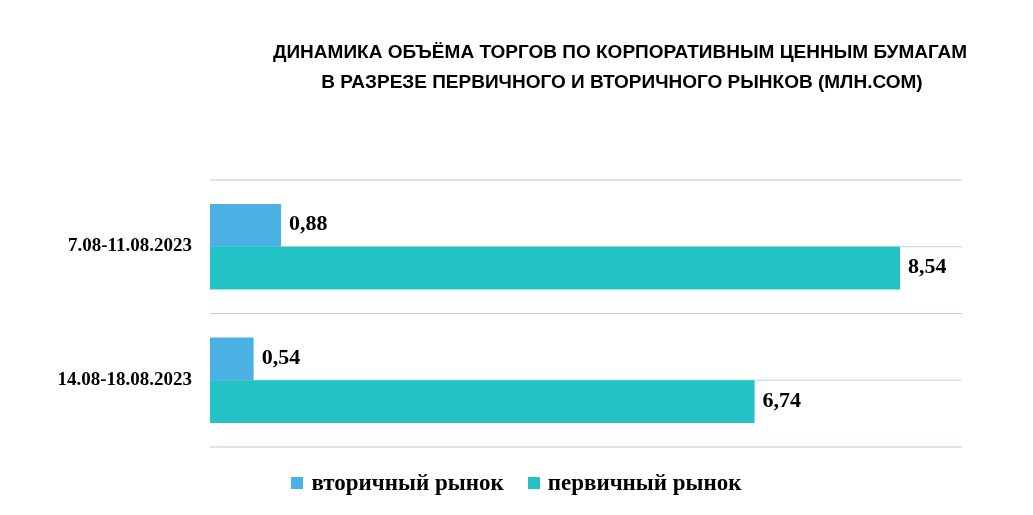 Image resolution: width=1033 pixels, height=515 pixels. I want to click on data-label: 0,54, so click(281, 356).